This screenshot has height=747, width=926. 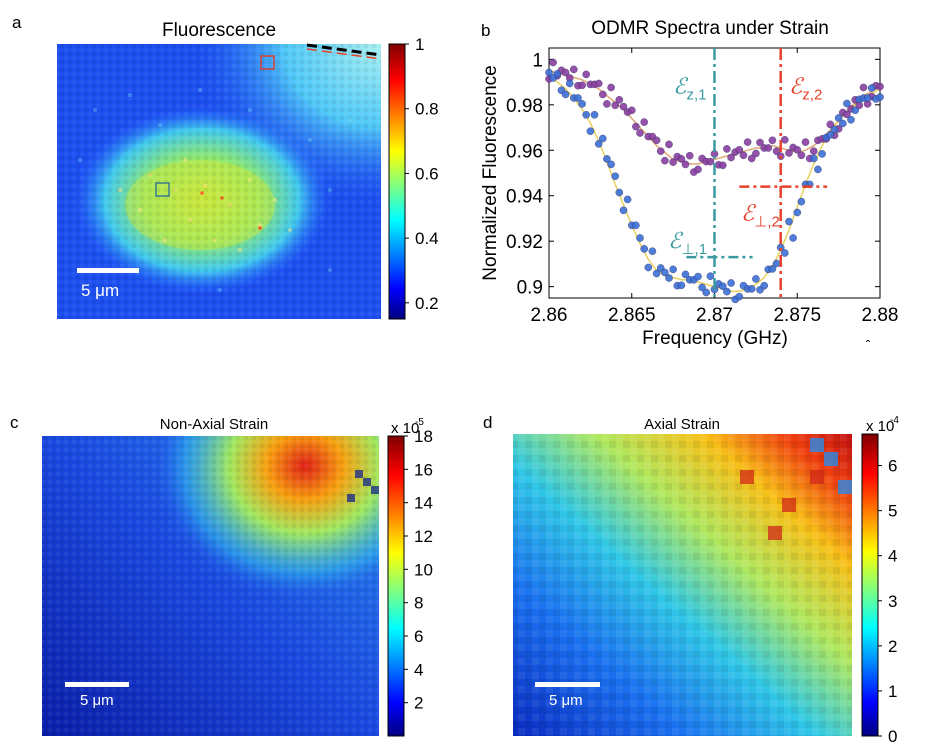 What do you see at coordinates (892, 736) in the screenshot?
I see `colorbar-d-tick-label: 0` at bounding box center [892, 736].